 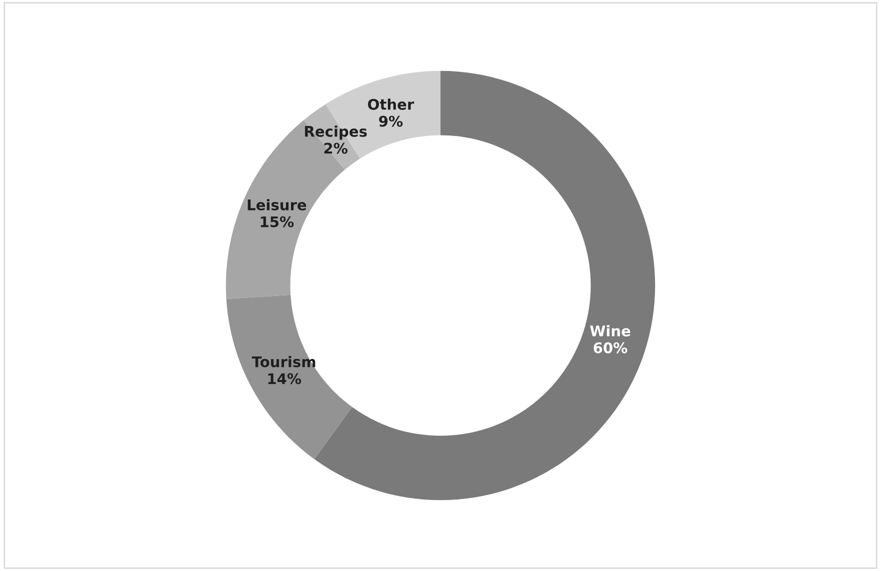 What do you see at coordinates (391, 121) in the screenshot?
I see `data-label: 9%` at bounding box center [391, 121].